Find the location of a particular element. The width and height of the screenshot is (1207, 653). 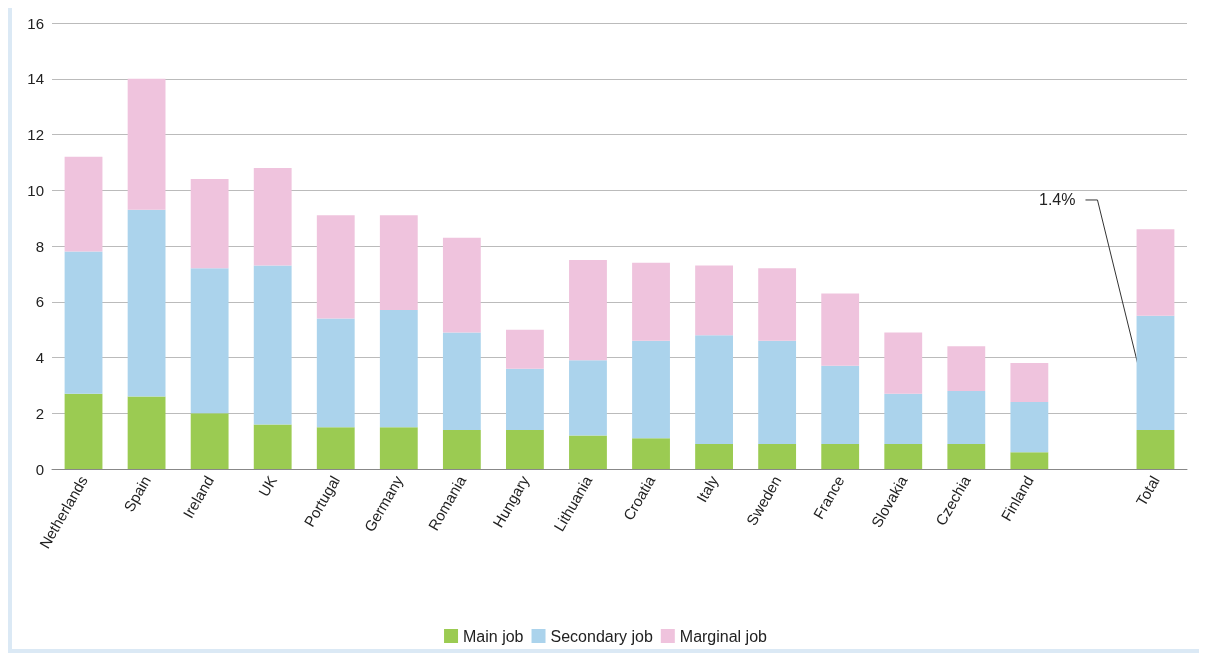

legend-label: Main job is located at coordinates (493, 636).